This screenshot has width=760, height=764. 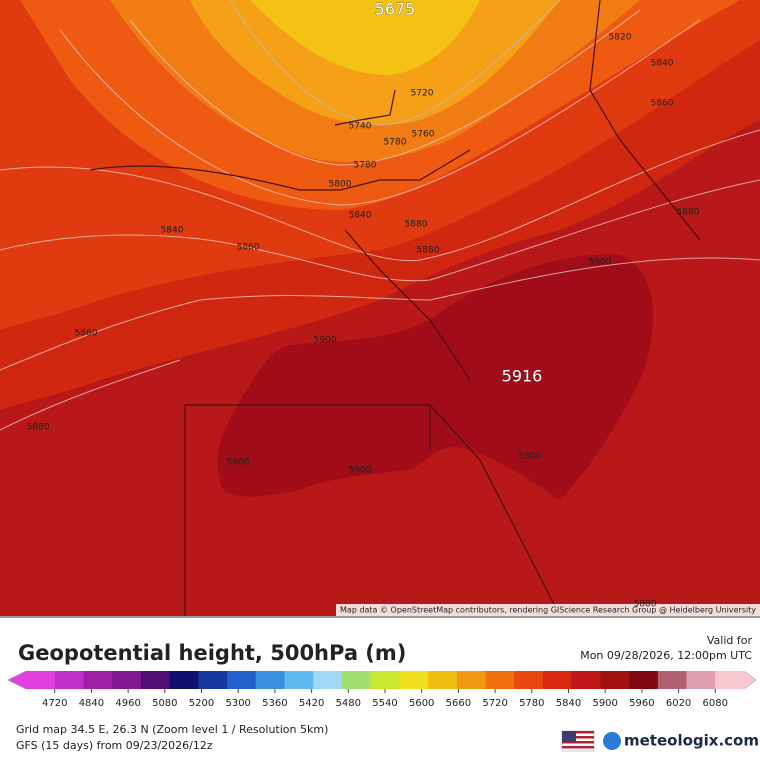 What do you see at coordinates (730, 640) in the screenshot?
I see `valid-label: Valid for` at bounding box center [730, 640].